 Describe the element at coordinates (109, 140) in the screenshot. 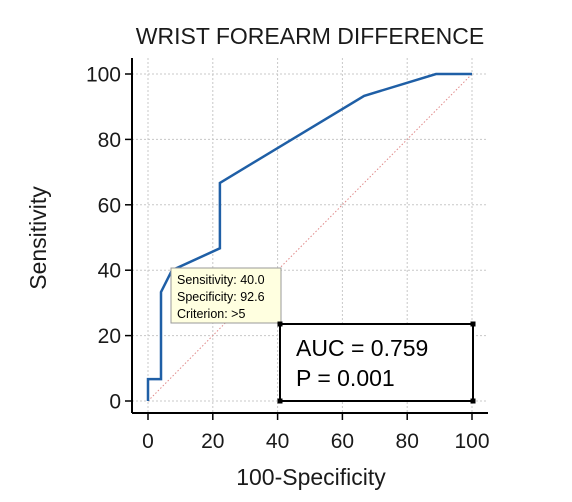

I see `y-tick-label: 80` at that location.